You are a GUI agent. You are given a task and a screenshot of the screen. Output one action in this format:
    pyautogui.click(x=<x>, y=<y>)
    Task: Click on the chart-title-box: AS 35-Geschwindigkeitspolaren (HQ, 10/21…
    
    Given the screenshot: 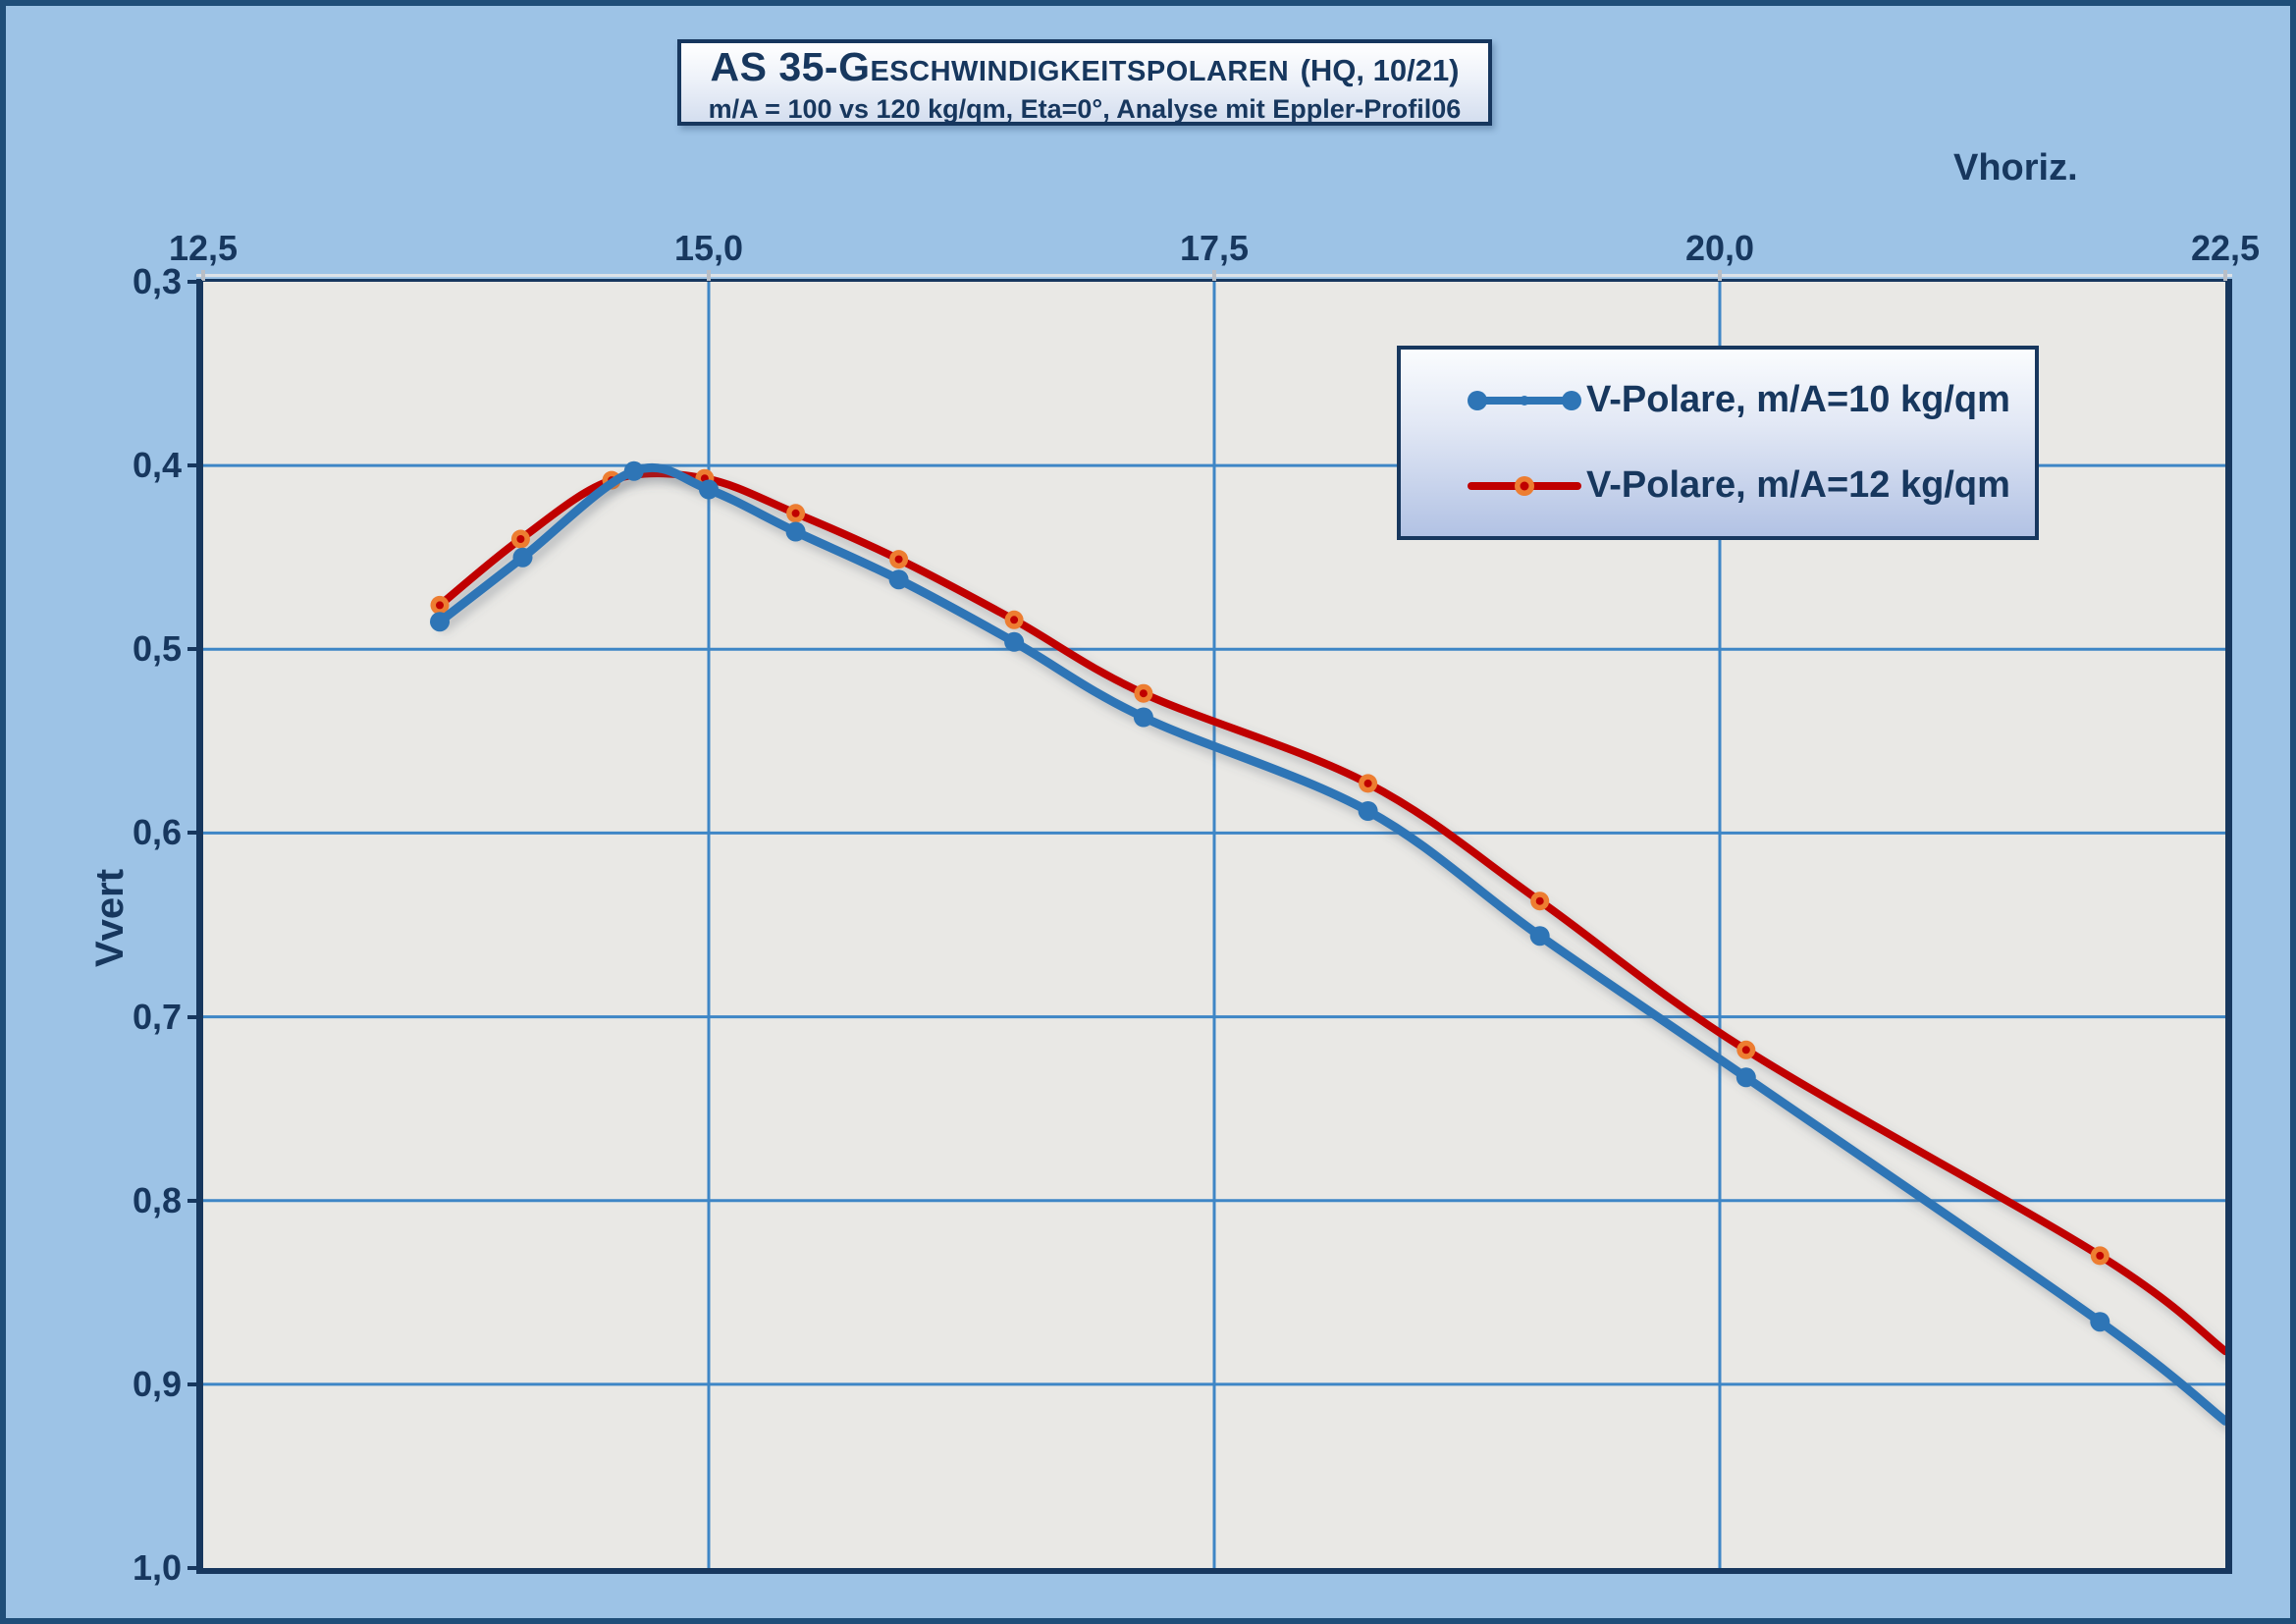 What is the action you would take?
    pyautogui.click(x=1084, y=82)
    